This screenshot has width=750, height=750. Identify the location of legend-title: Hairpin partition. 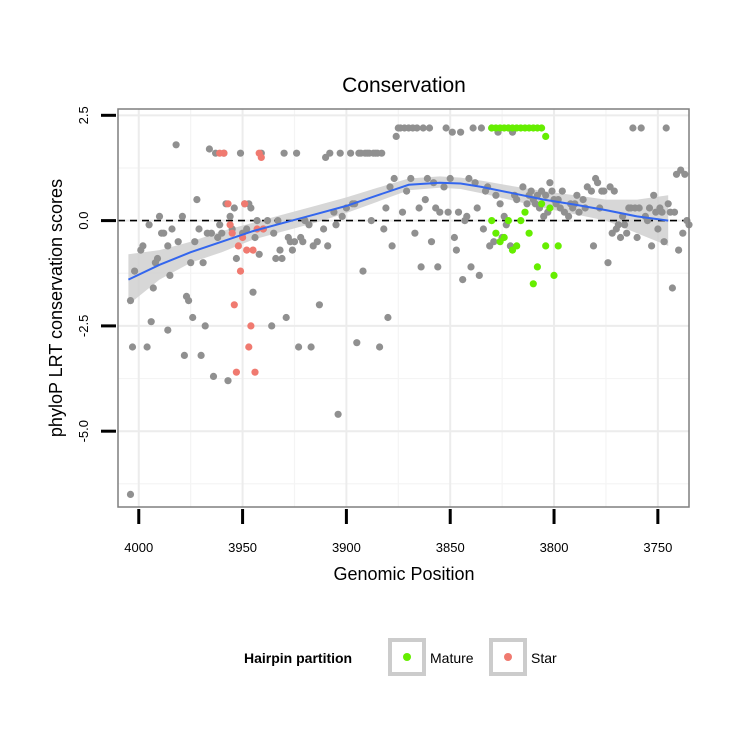
(298, 658).